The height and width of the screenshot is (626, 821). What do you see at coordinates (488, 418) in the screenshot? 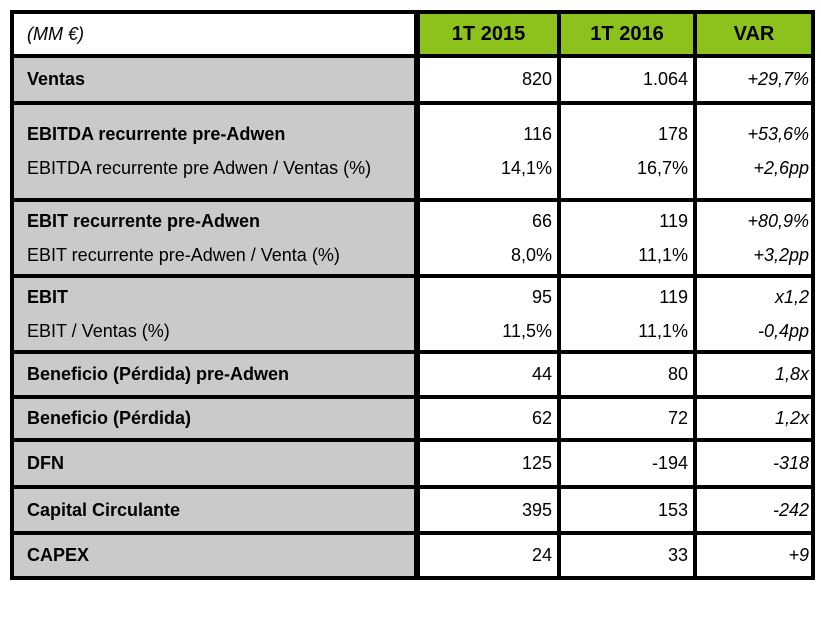
I see `value-1t2015: 62` at bounding box center [488, 418].